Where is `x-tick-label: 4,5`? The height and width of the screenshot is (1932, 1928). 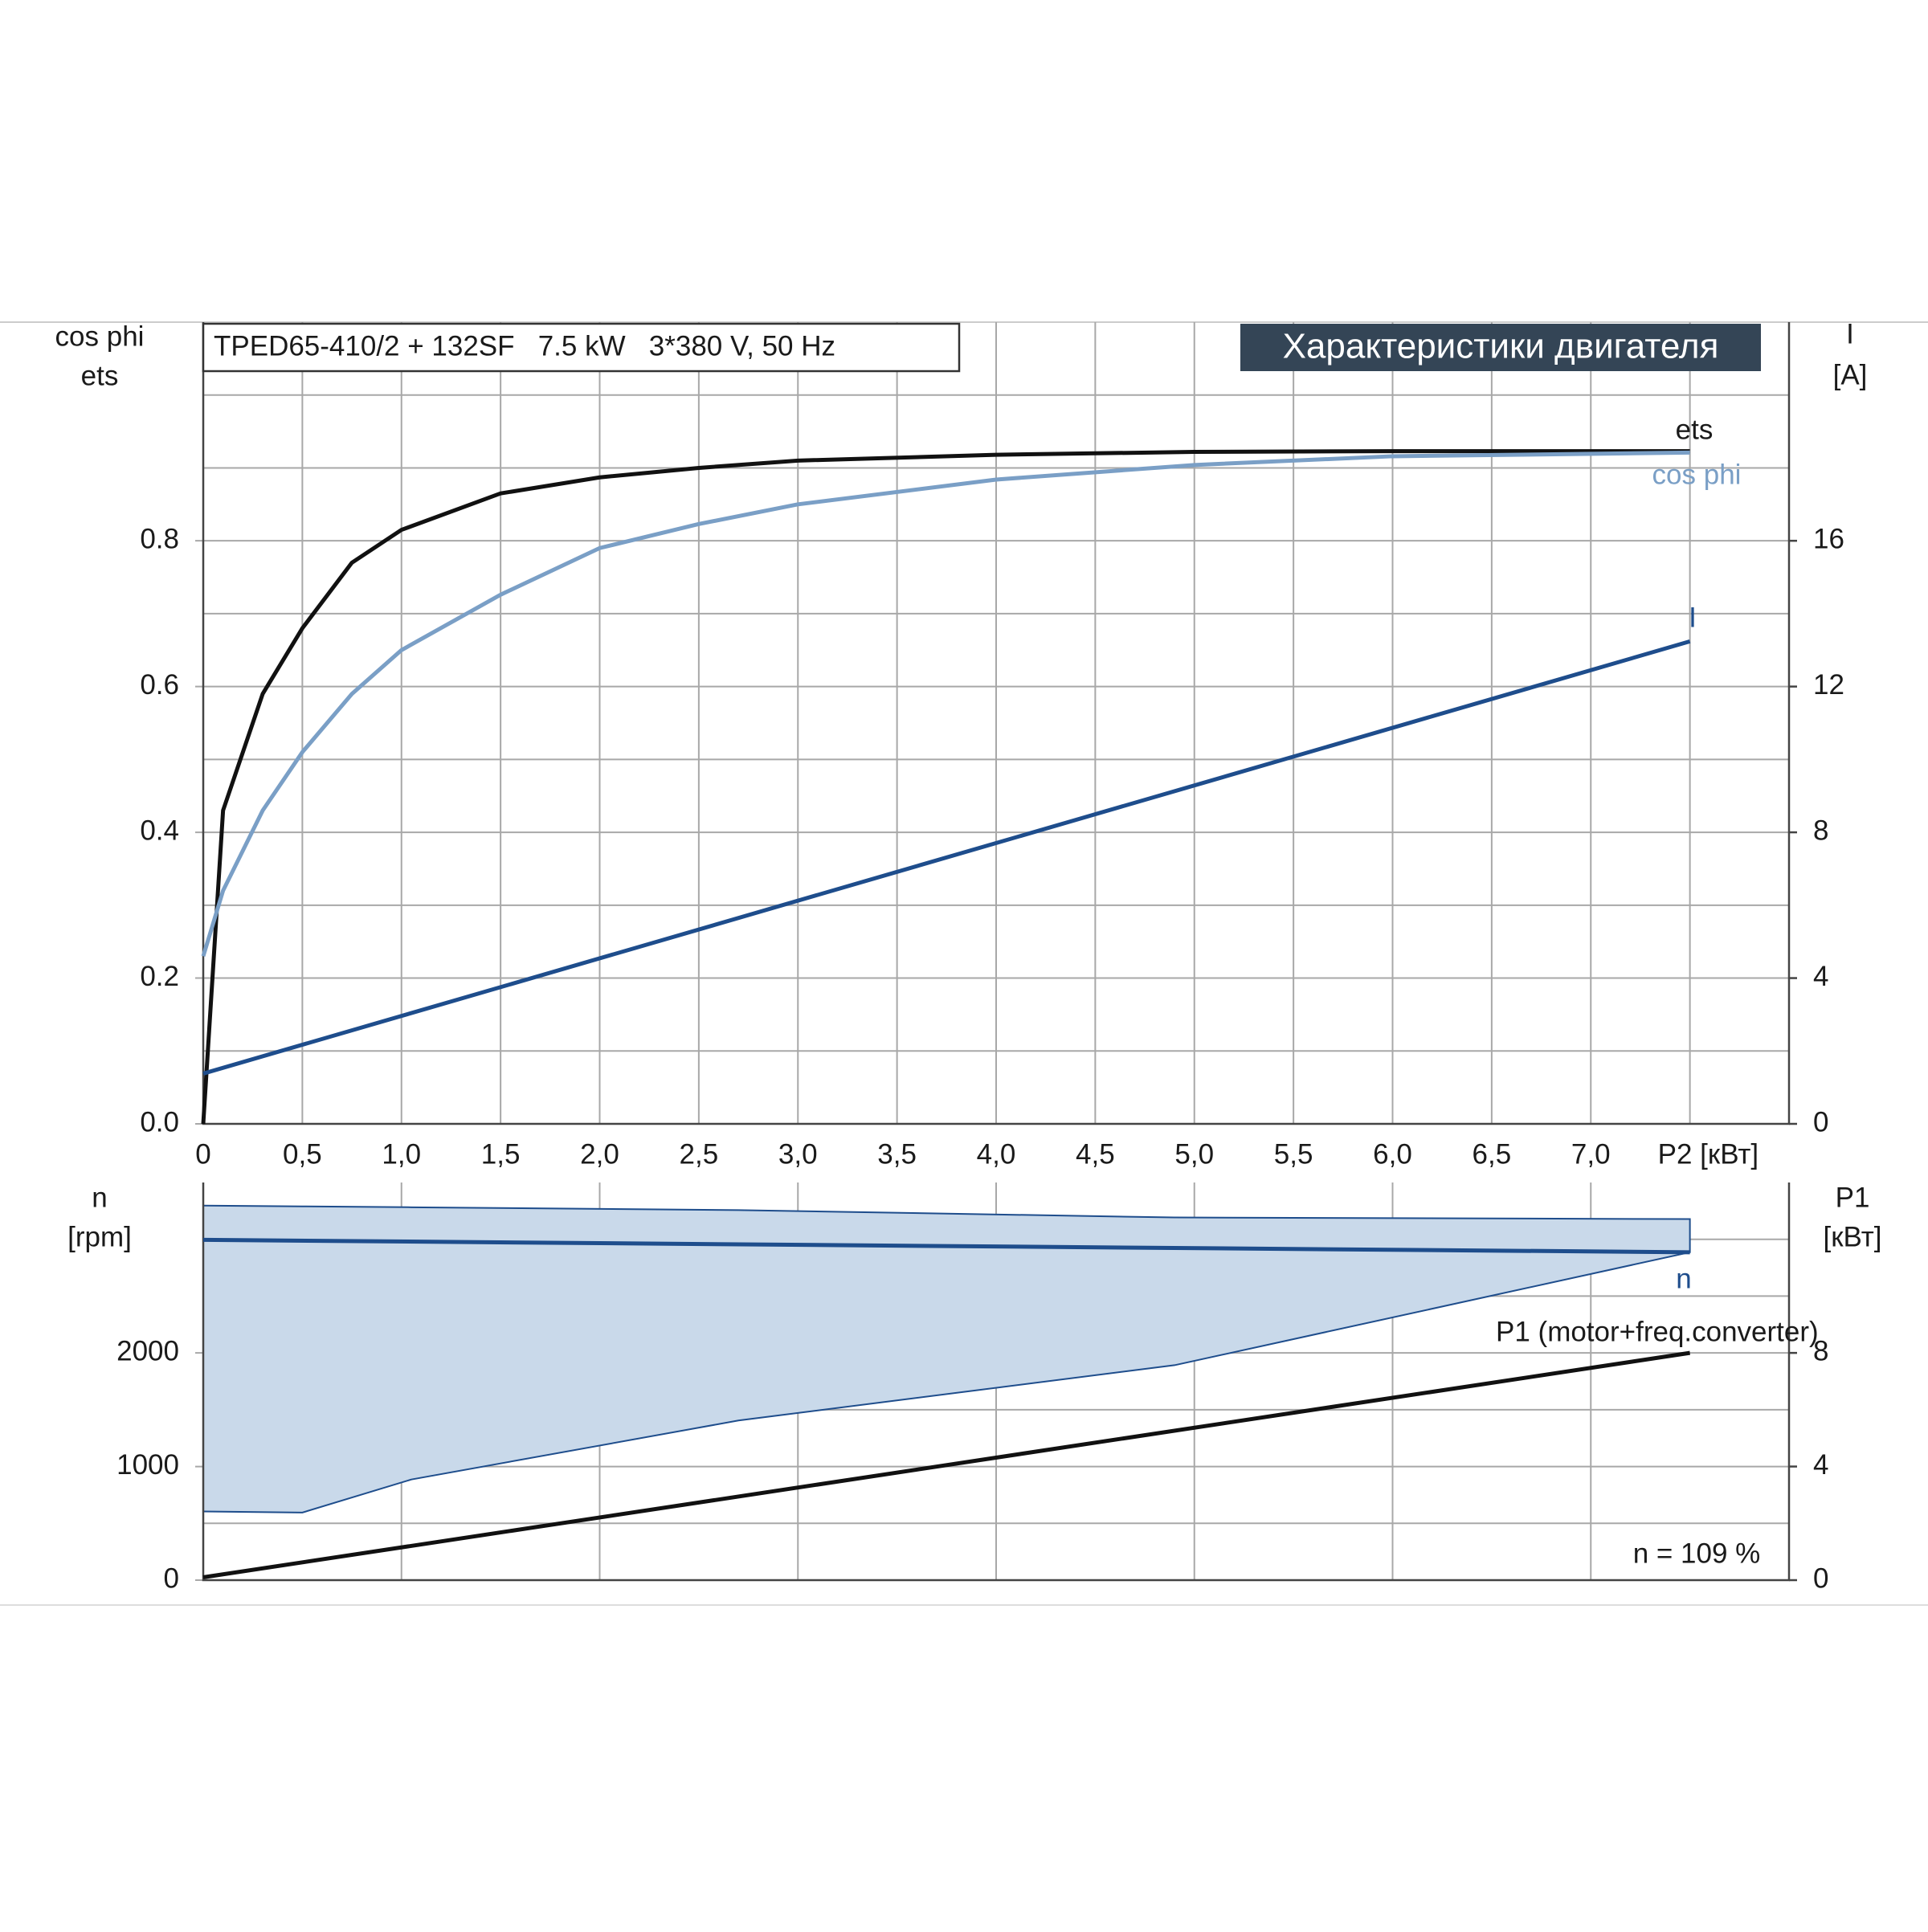
x-tick-label: 4,5 is located at coordinates (1095, 1154).